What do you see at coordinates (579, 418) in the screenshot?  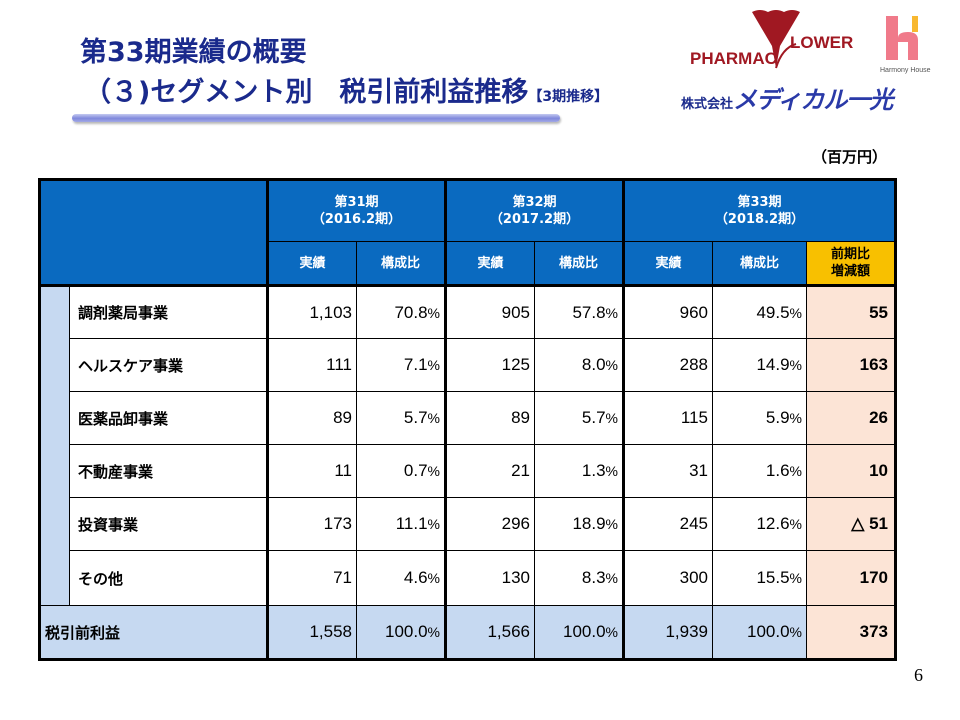 I see `ratio-32: 5.7%` at bounding box center [579, 418].